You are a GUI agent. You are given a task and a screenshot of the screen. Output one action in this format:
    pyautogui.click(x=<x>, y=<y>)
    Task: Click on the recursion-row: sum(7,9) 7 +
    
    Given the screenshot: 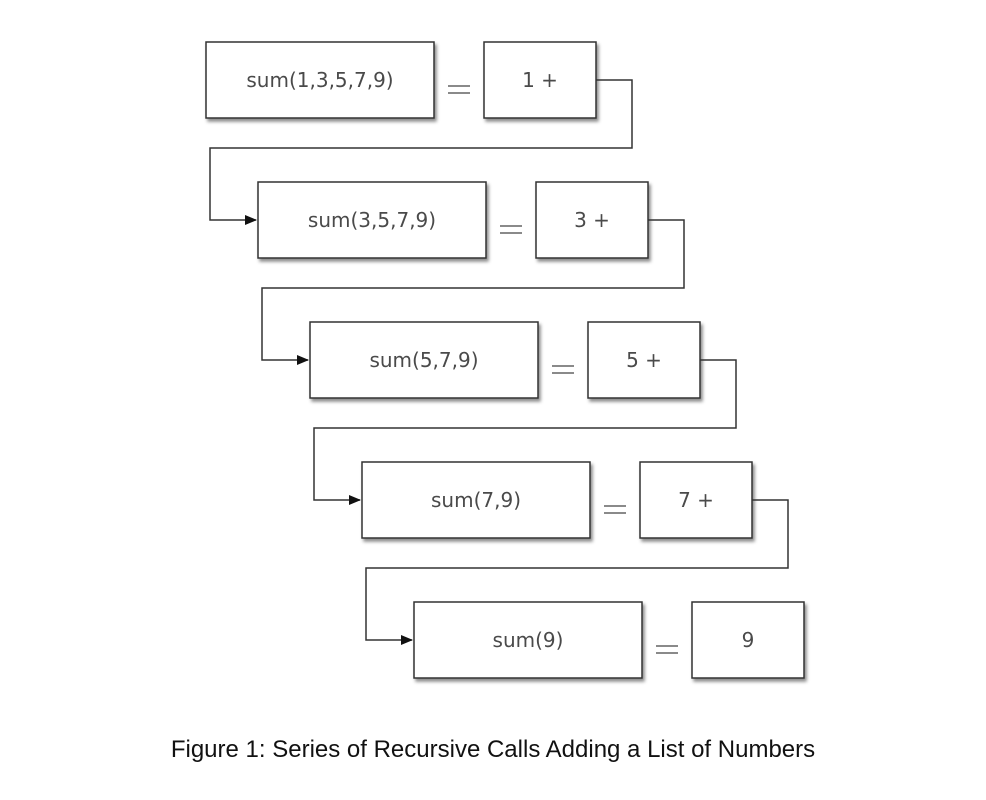 What is the action you would take?
    pyautogui.click(x=557, y=500)
    